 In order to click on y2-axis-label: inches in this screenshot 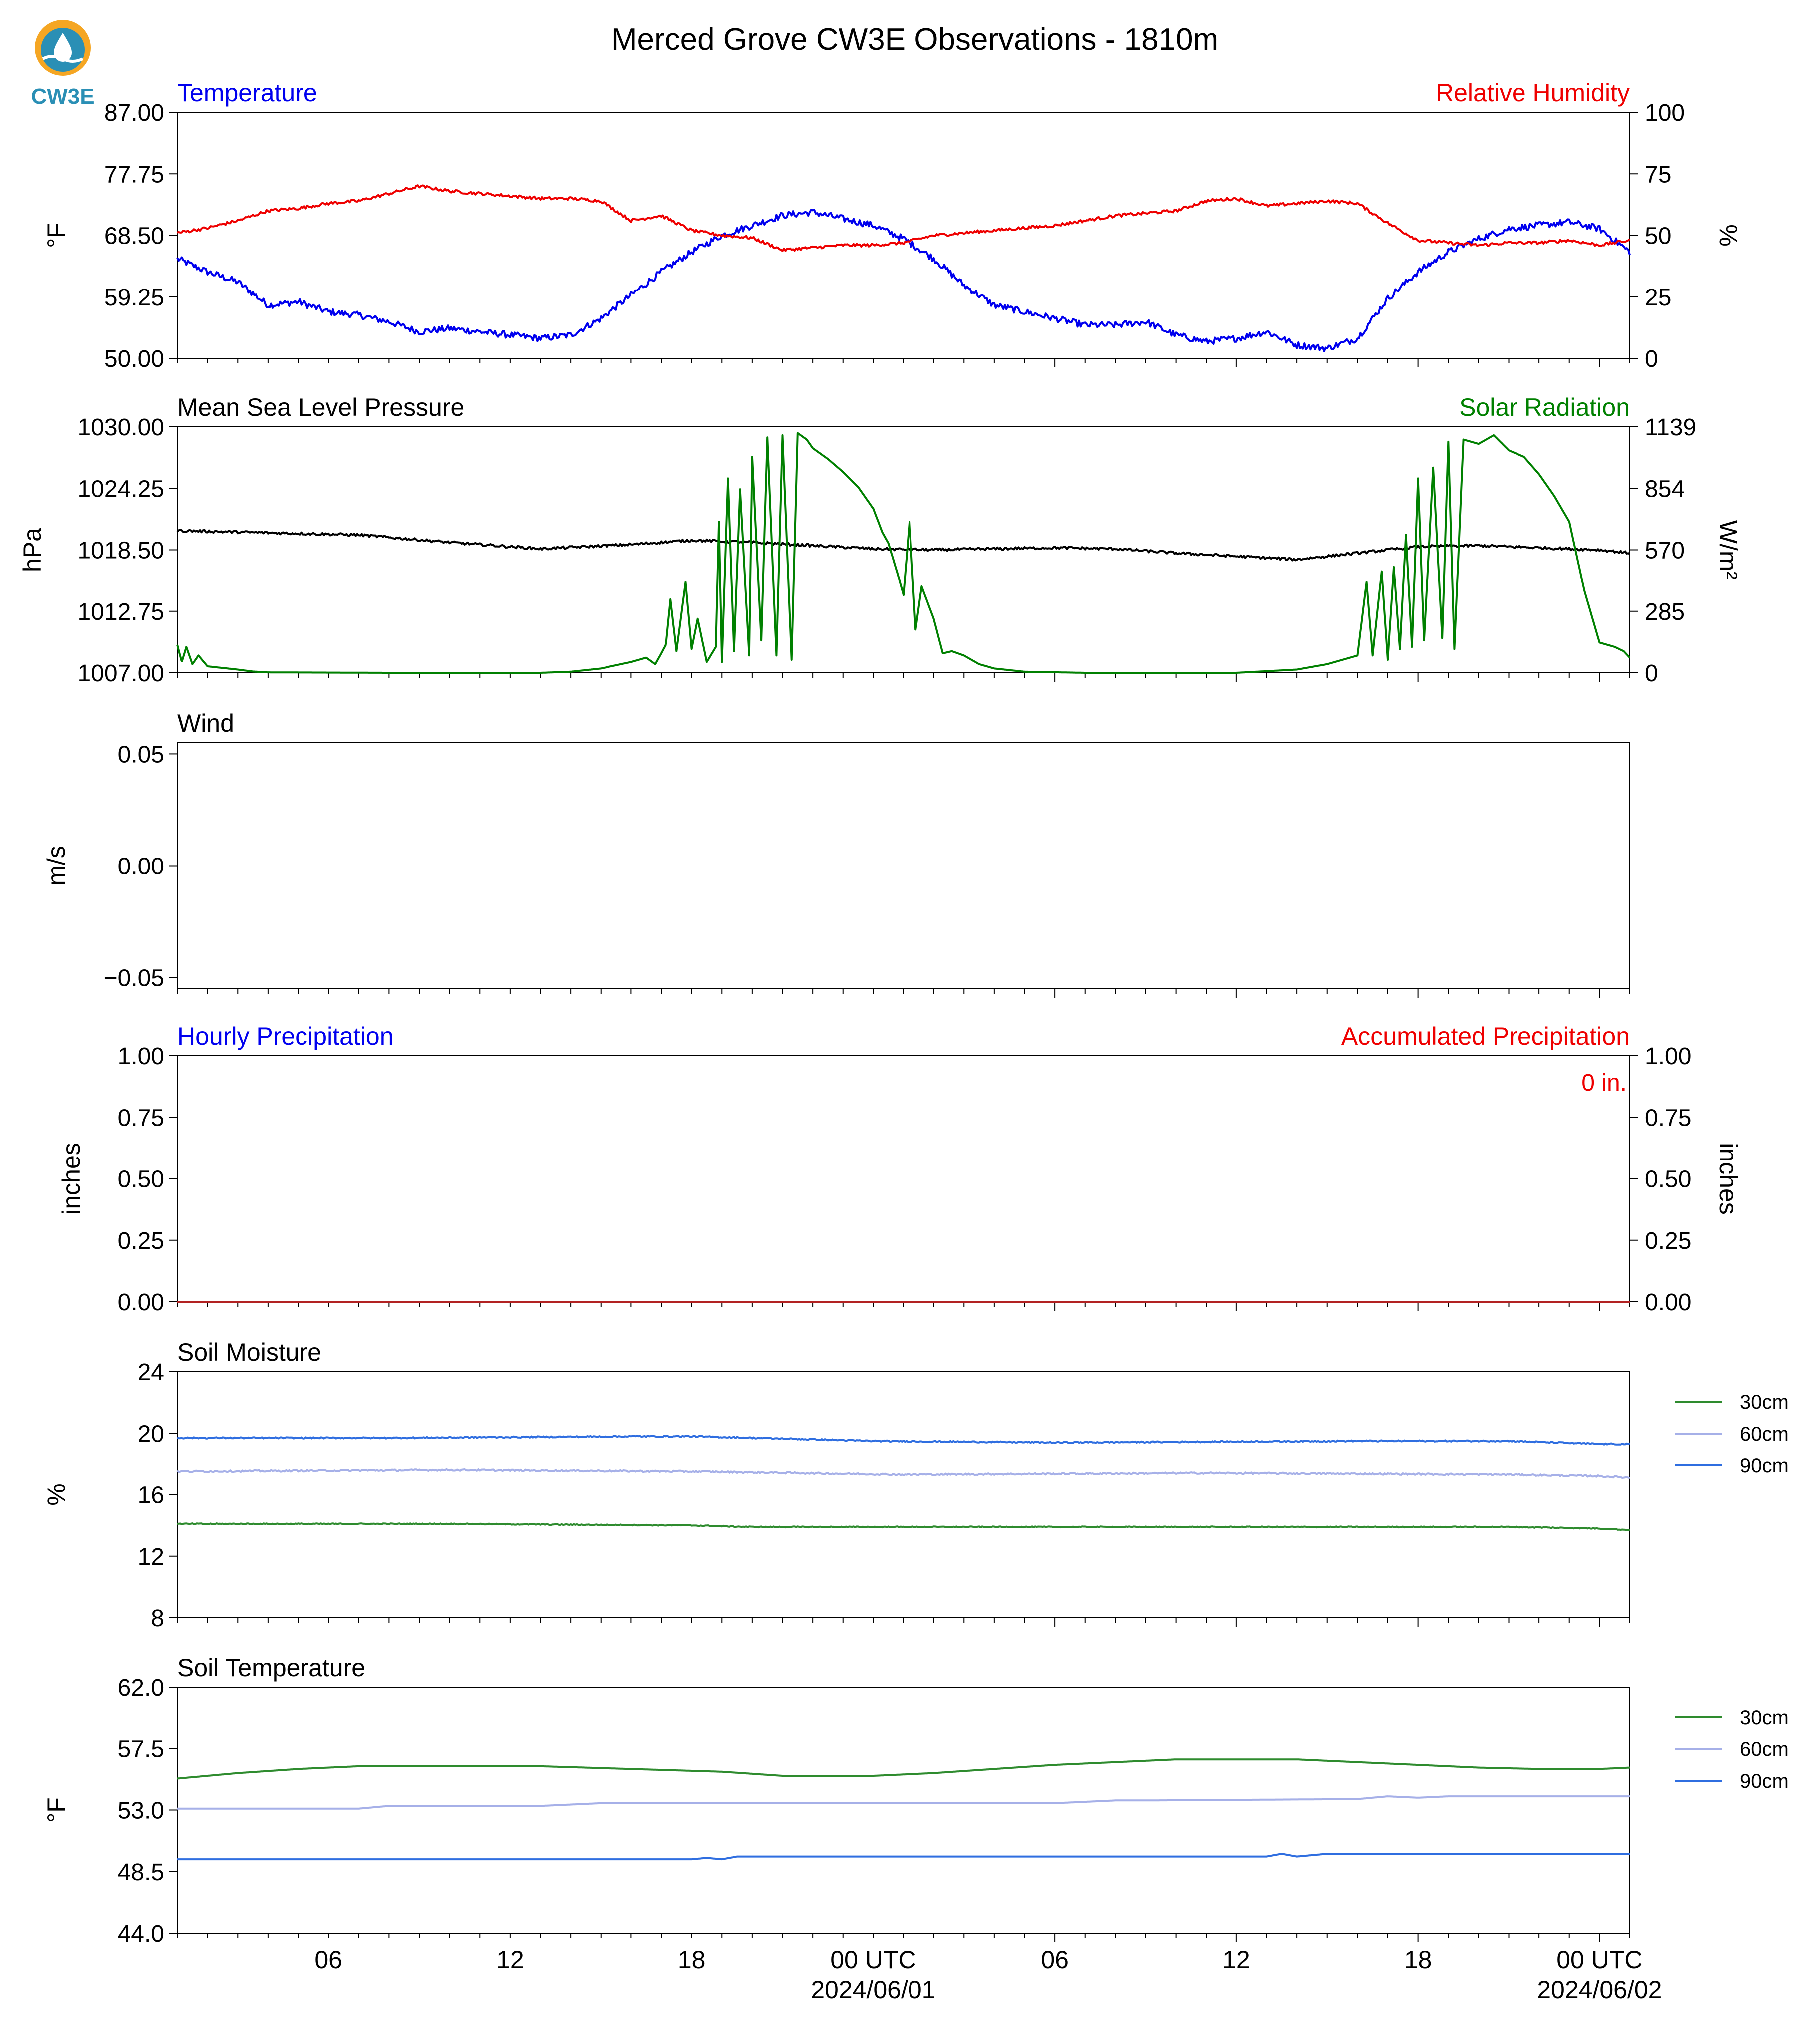, I will do `click(1728, 1179)`.